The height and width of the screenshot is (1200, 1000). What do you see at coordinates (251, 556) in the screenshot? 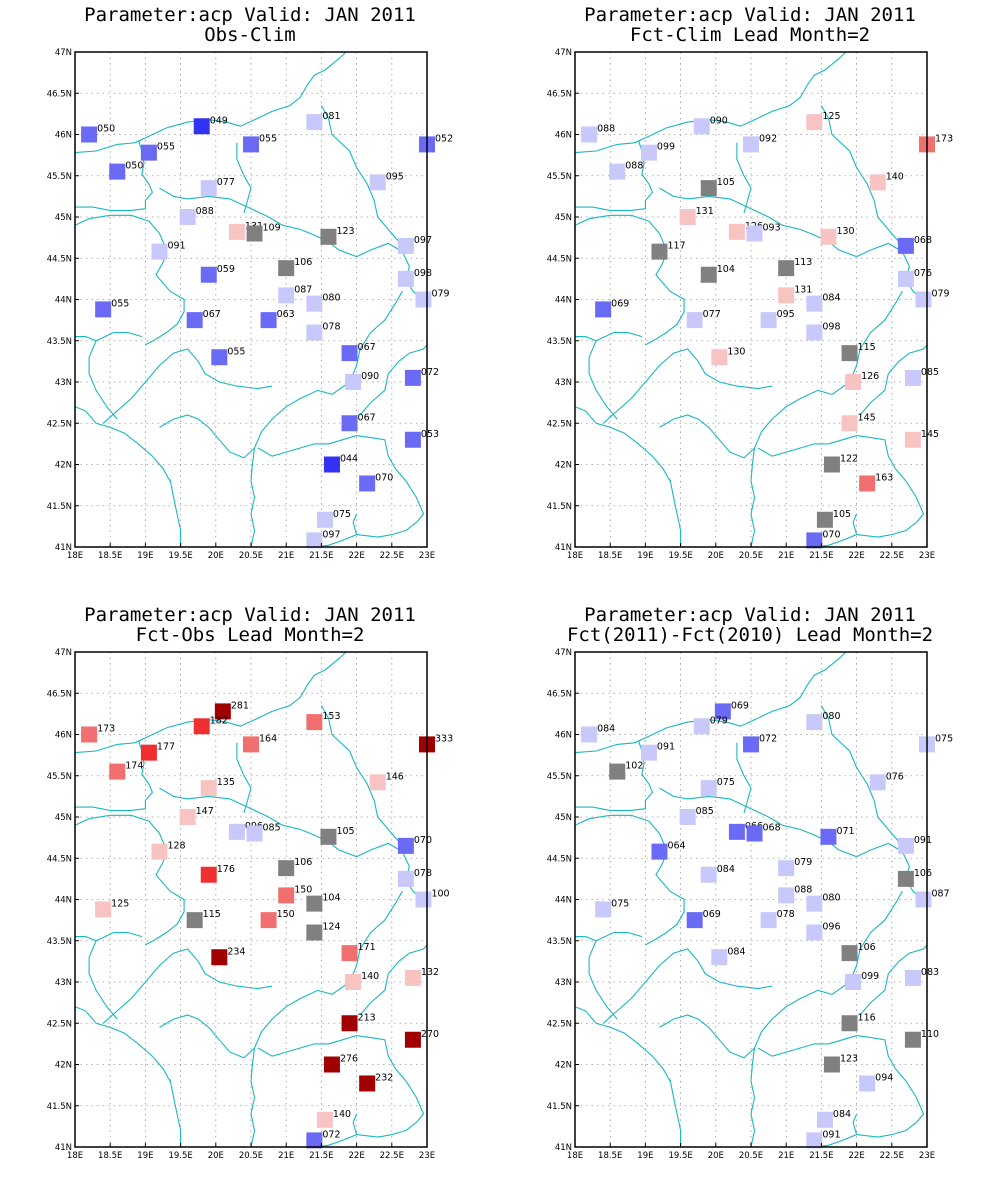
I see `x-tick-label: 20.5E` at bounding box center [251, 556].